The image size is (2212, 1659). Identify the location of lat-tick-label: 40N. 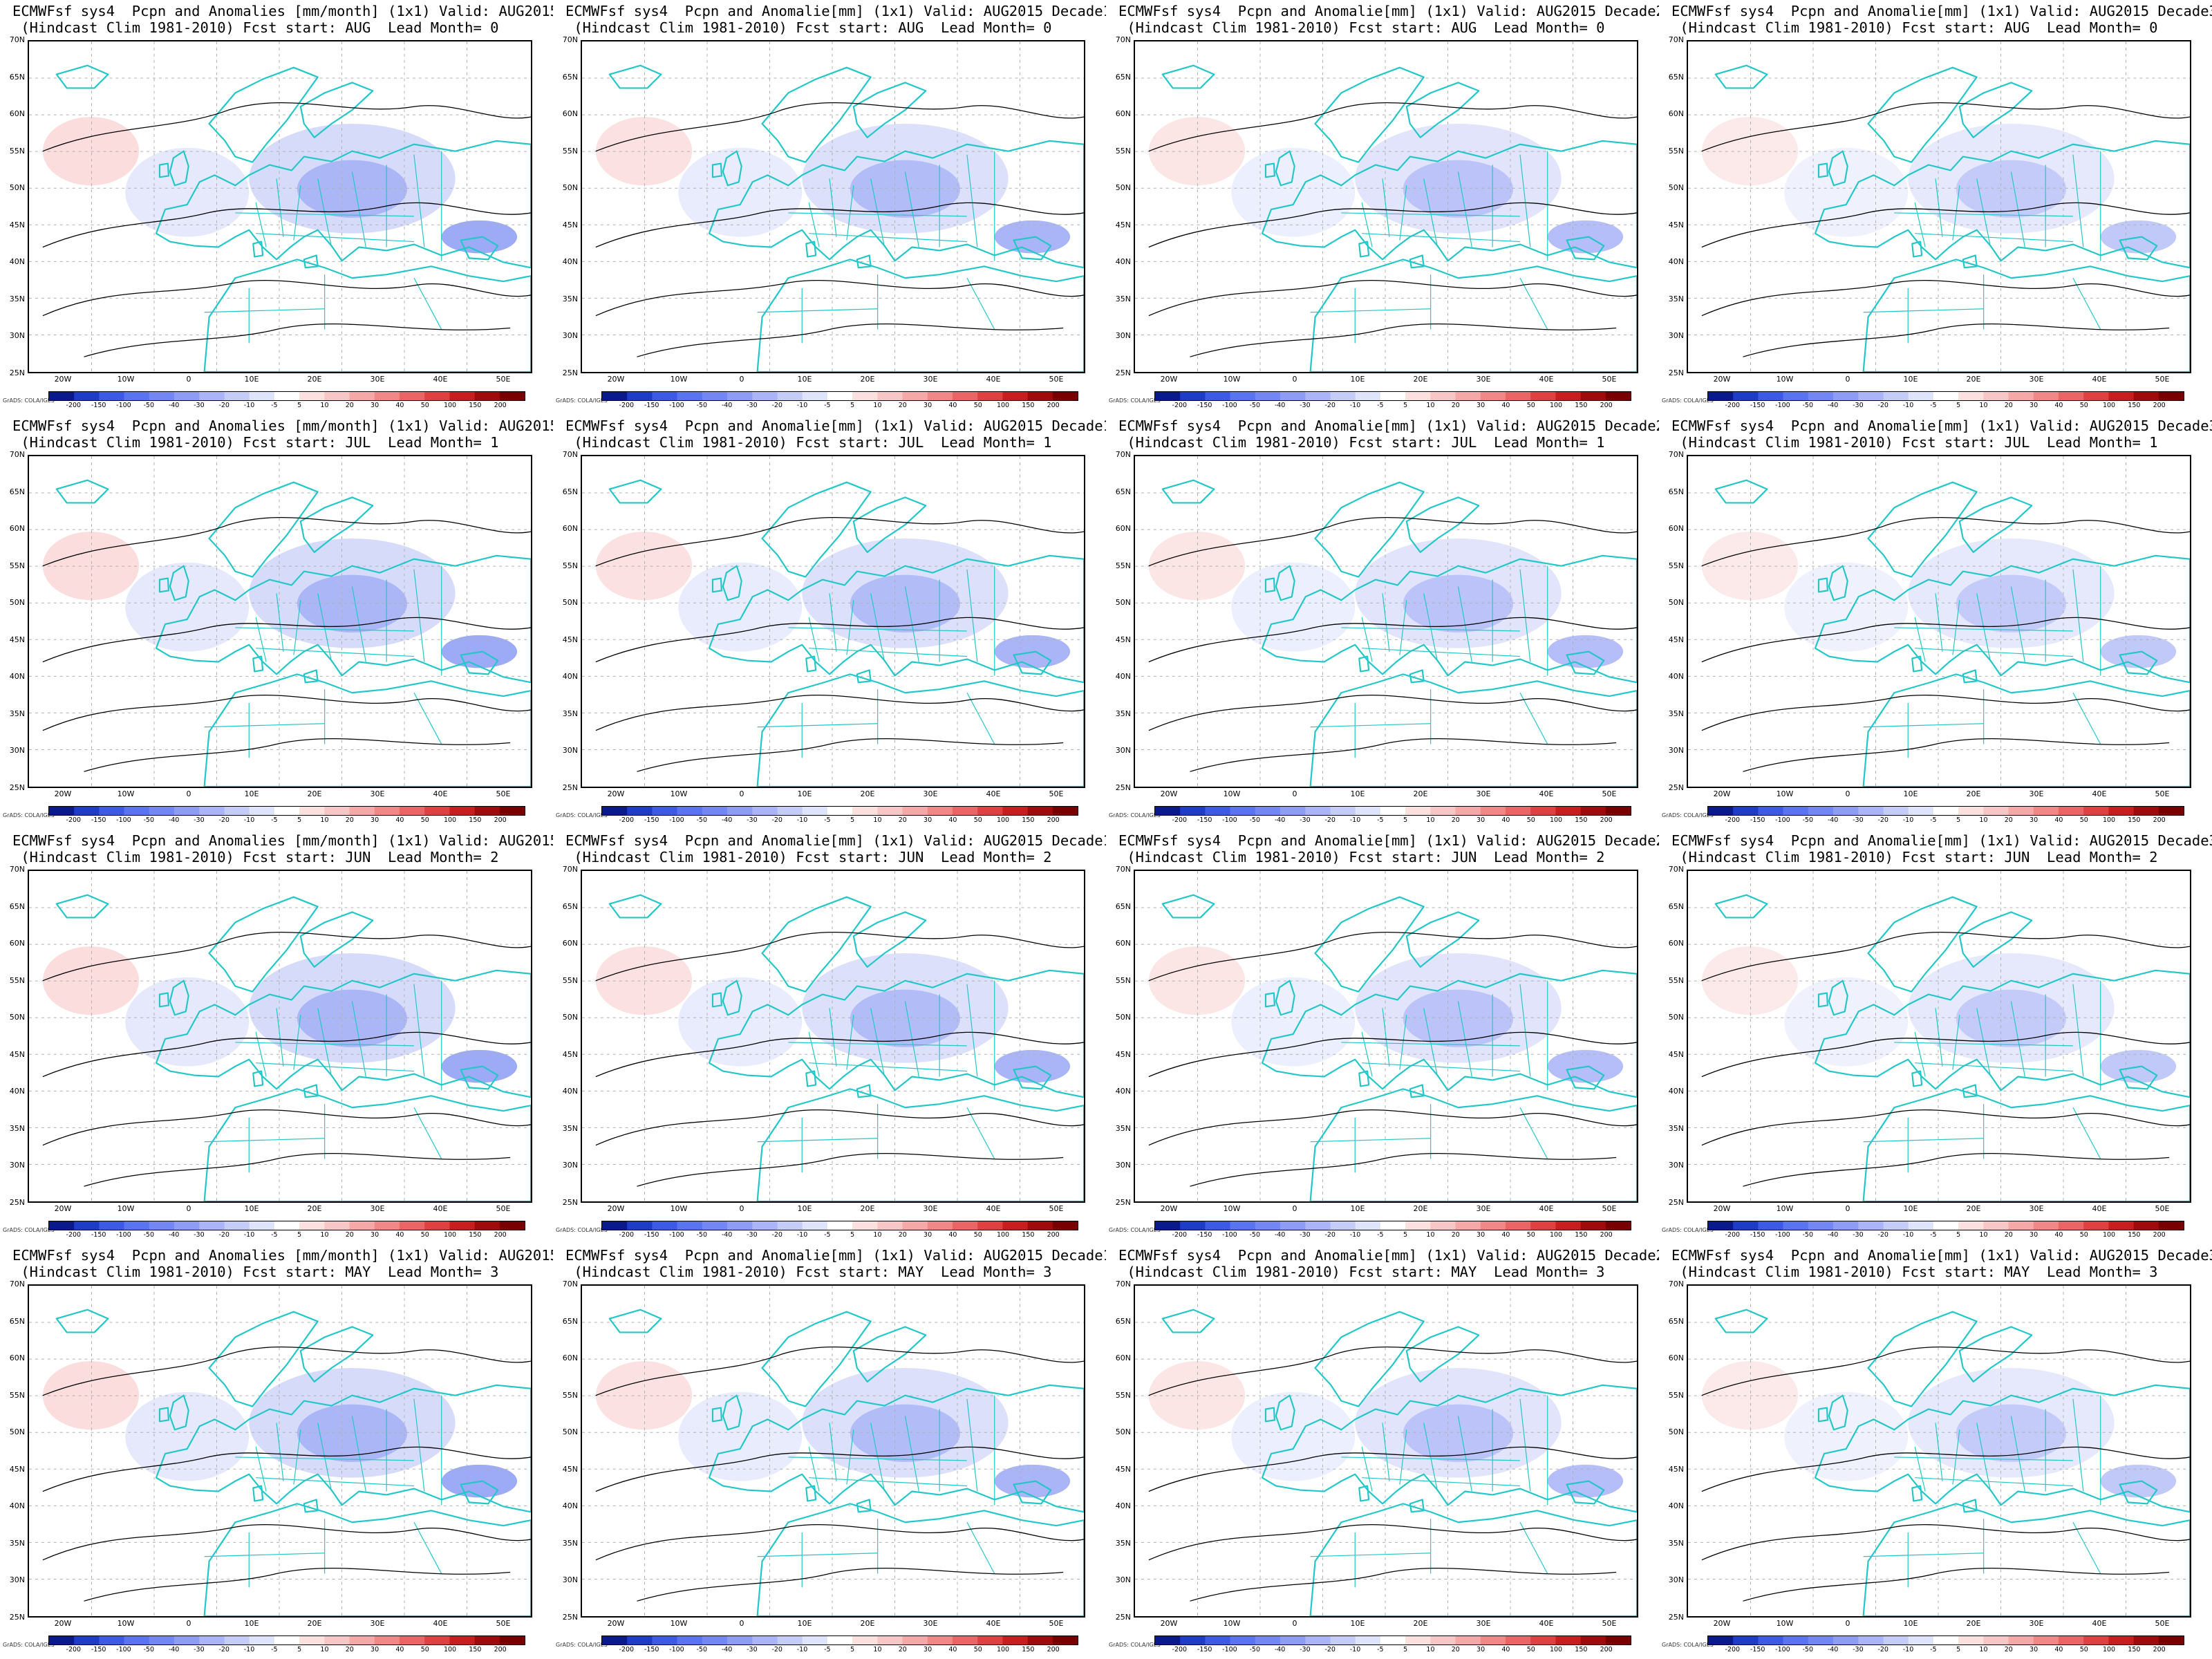
(570, 677).